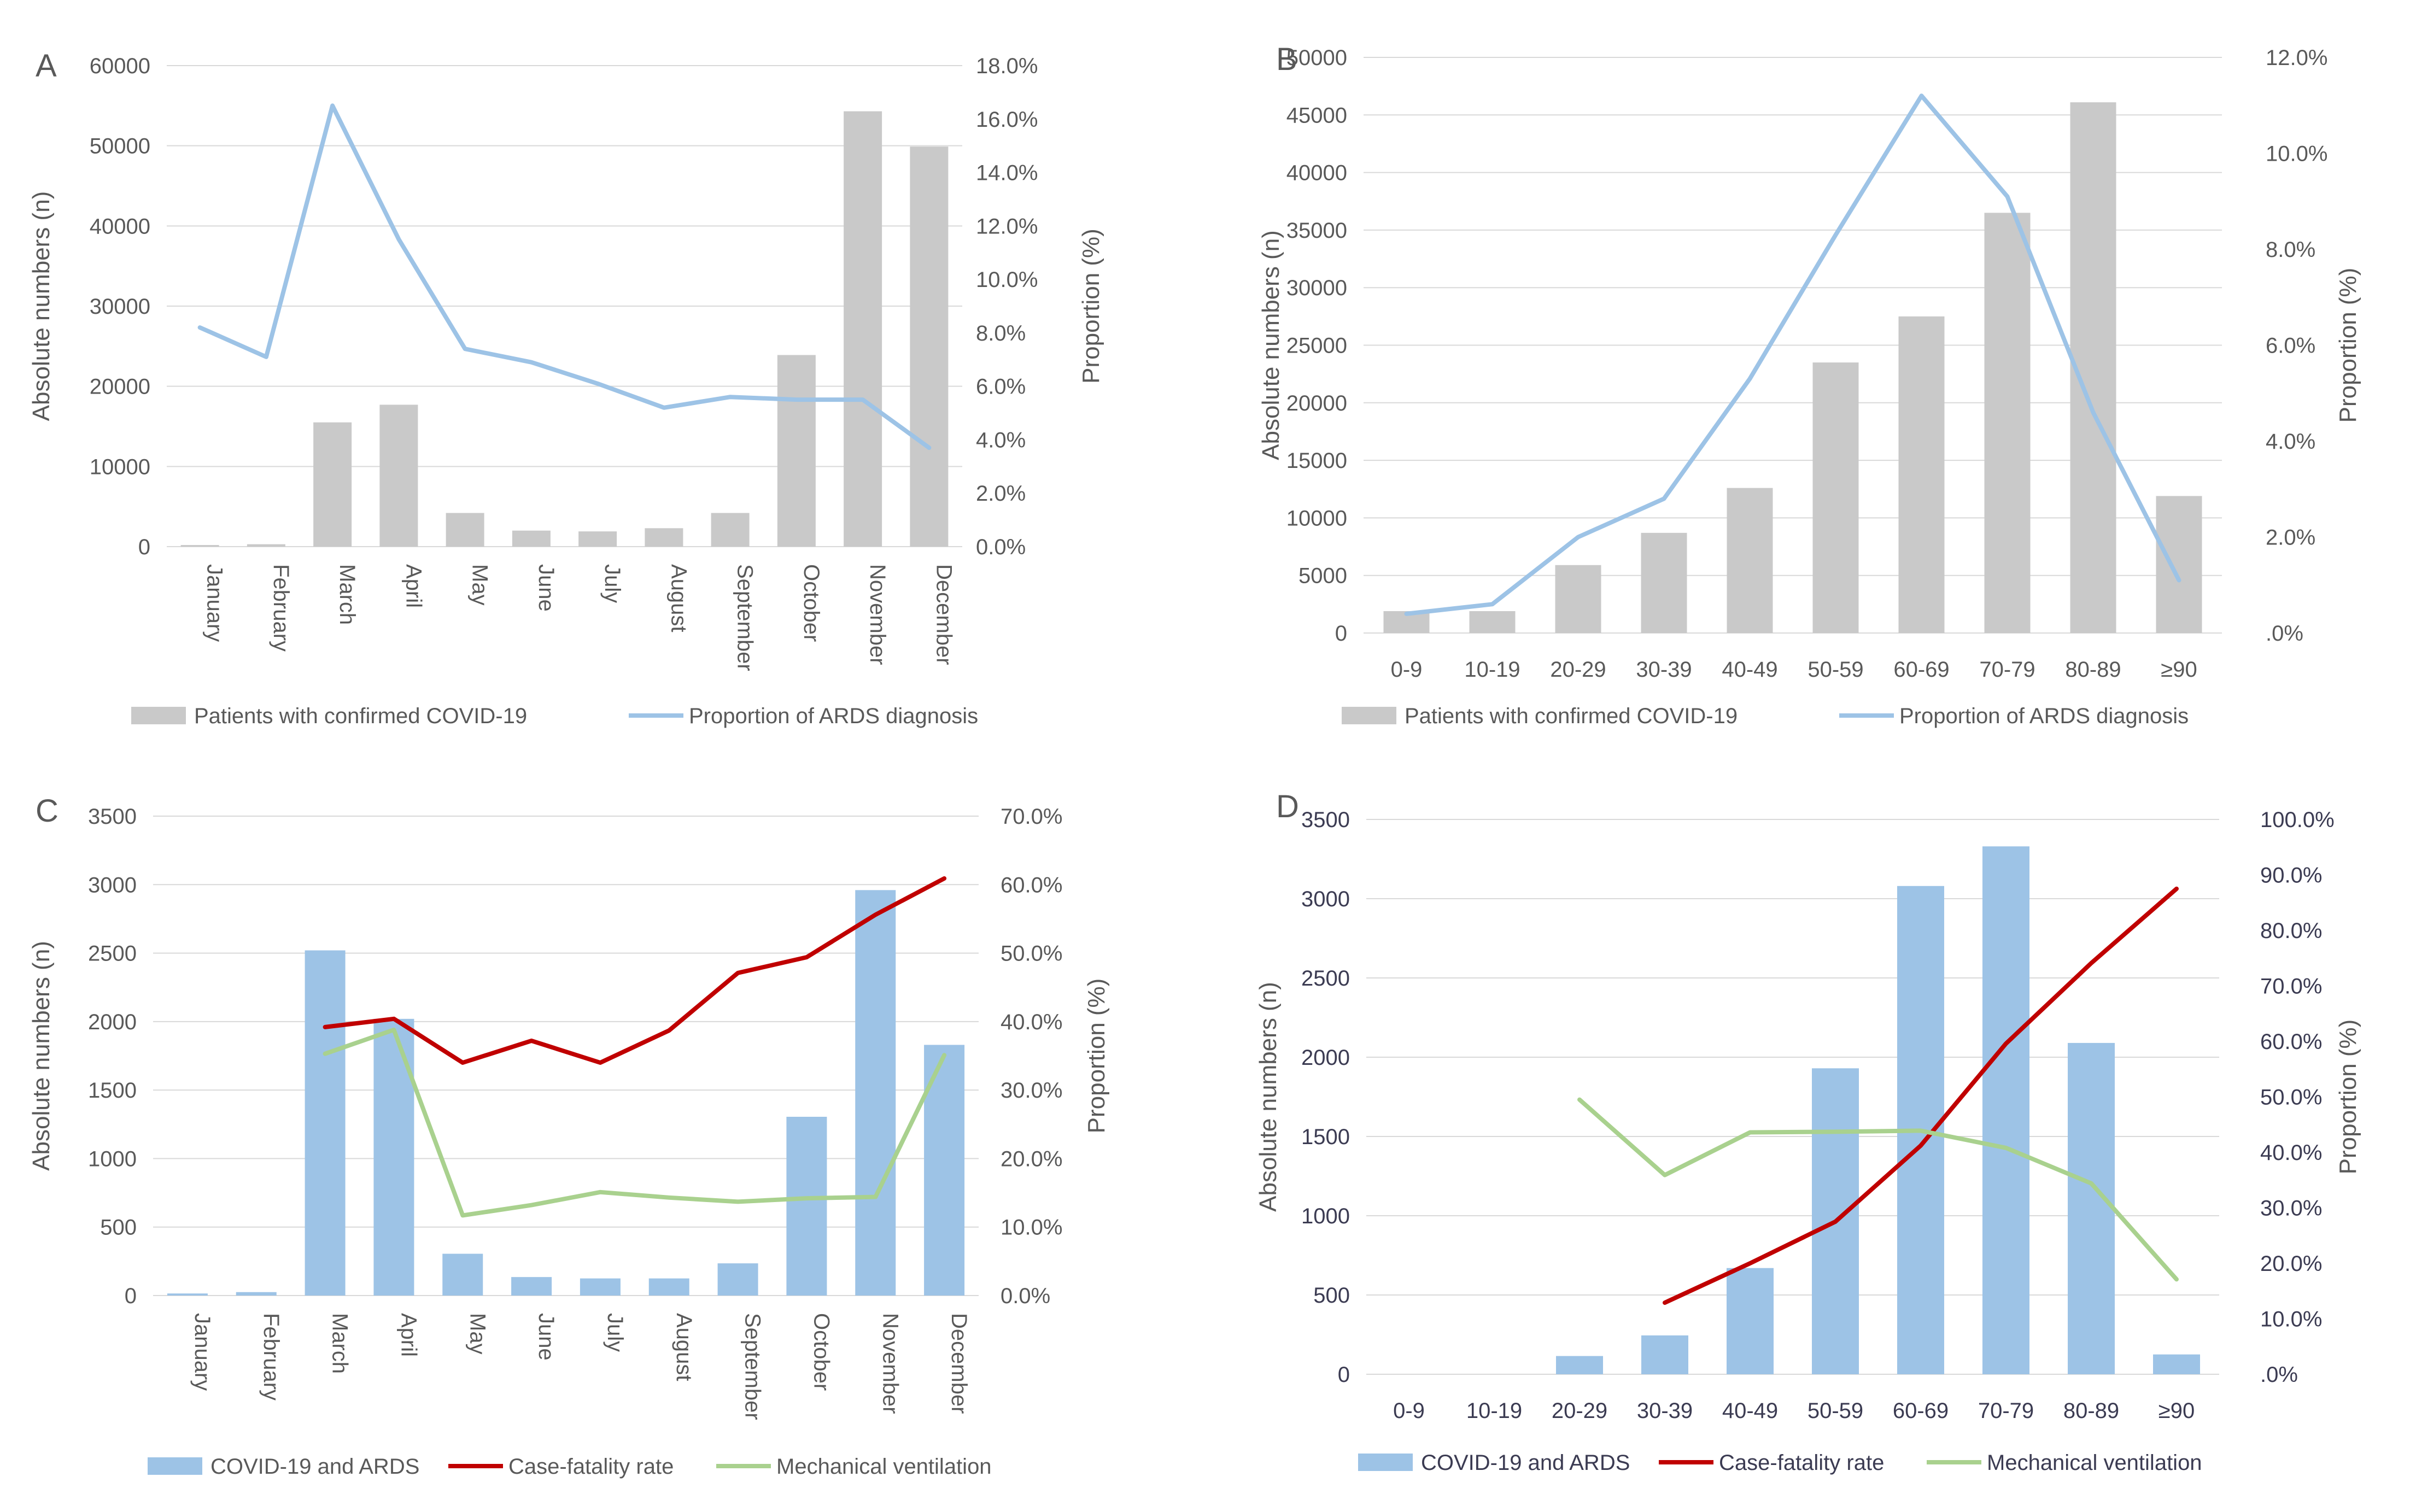 Image resolution: width=2410 pixels, height=1512 pixels. I want to click on y-tick-label: 35000, so click(1317, 231).